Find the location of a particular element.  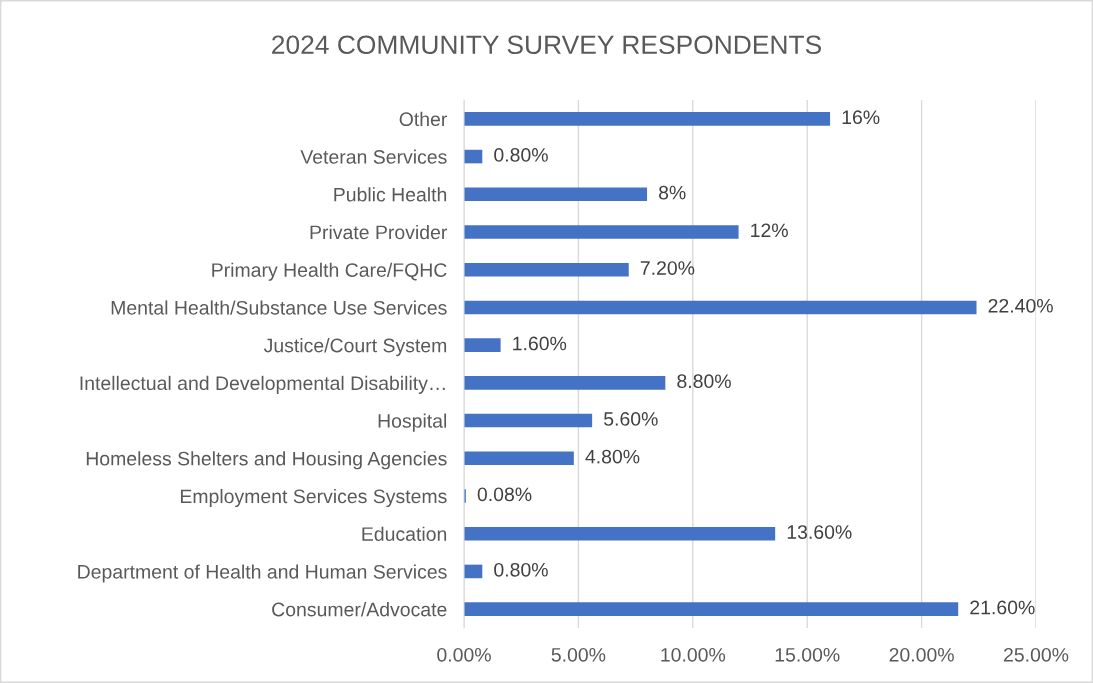

data-label: 12% is located at coordinates (769, 230).